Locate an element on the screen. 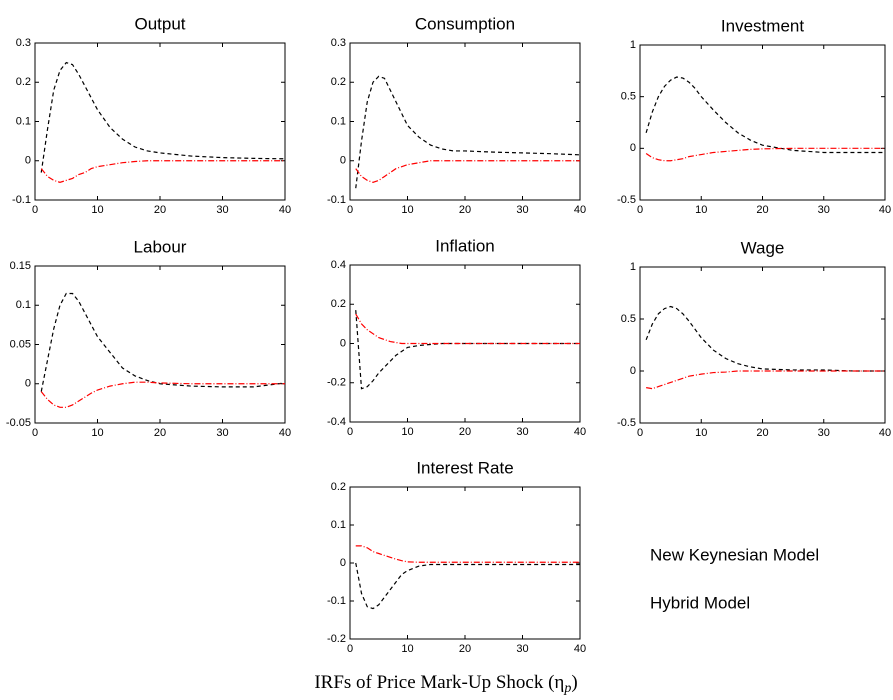 The height and width of the screenshot is (700, 893). panel-title: Output is located at coordinates (159, 23).